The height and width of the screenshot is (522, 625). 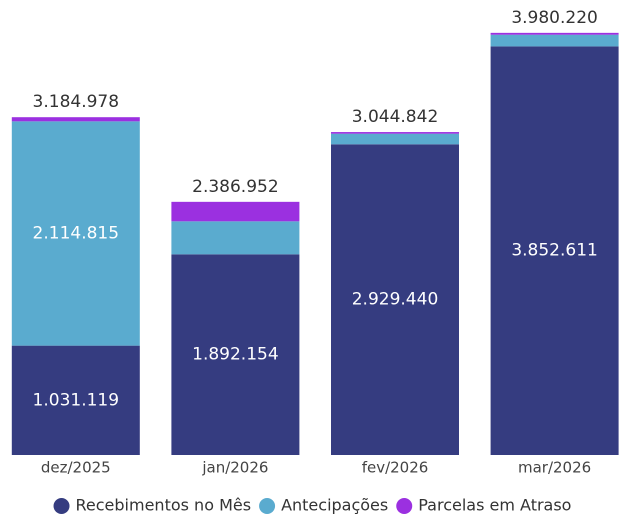 What do you see at coordinates (554, 18) in the screenshot?
I see `total-label: 3.980.220` at bounding box center [554, 18].